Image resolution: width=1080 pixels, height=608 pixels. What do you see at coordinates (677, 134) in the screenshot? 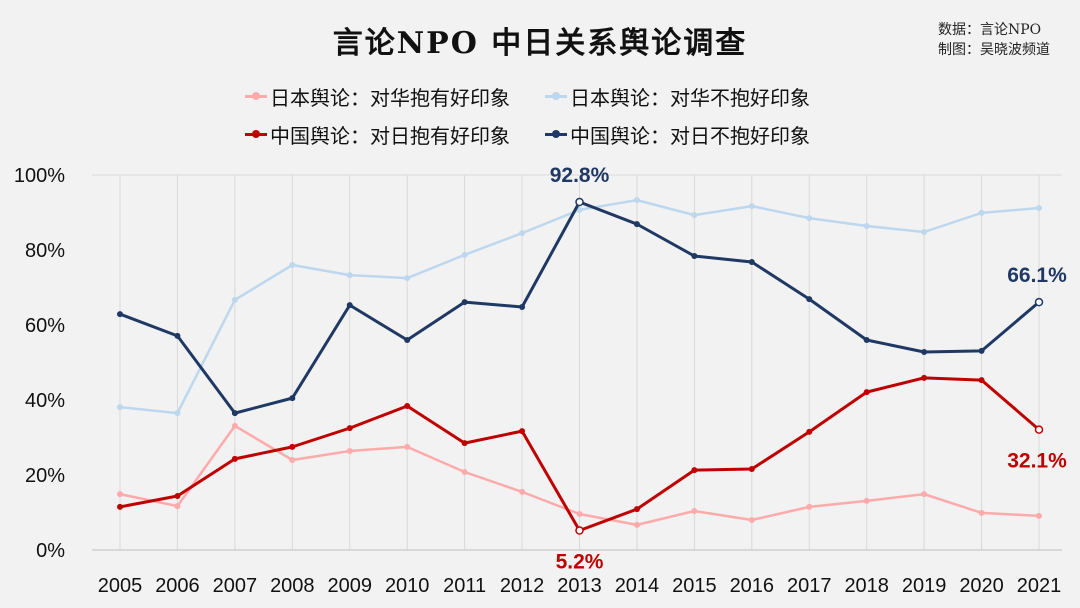
I see `legend-item: 中国舆论：对日不抱好印象` at bounding box center [677, 134].